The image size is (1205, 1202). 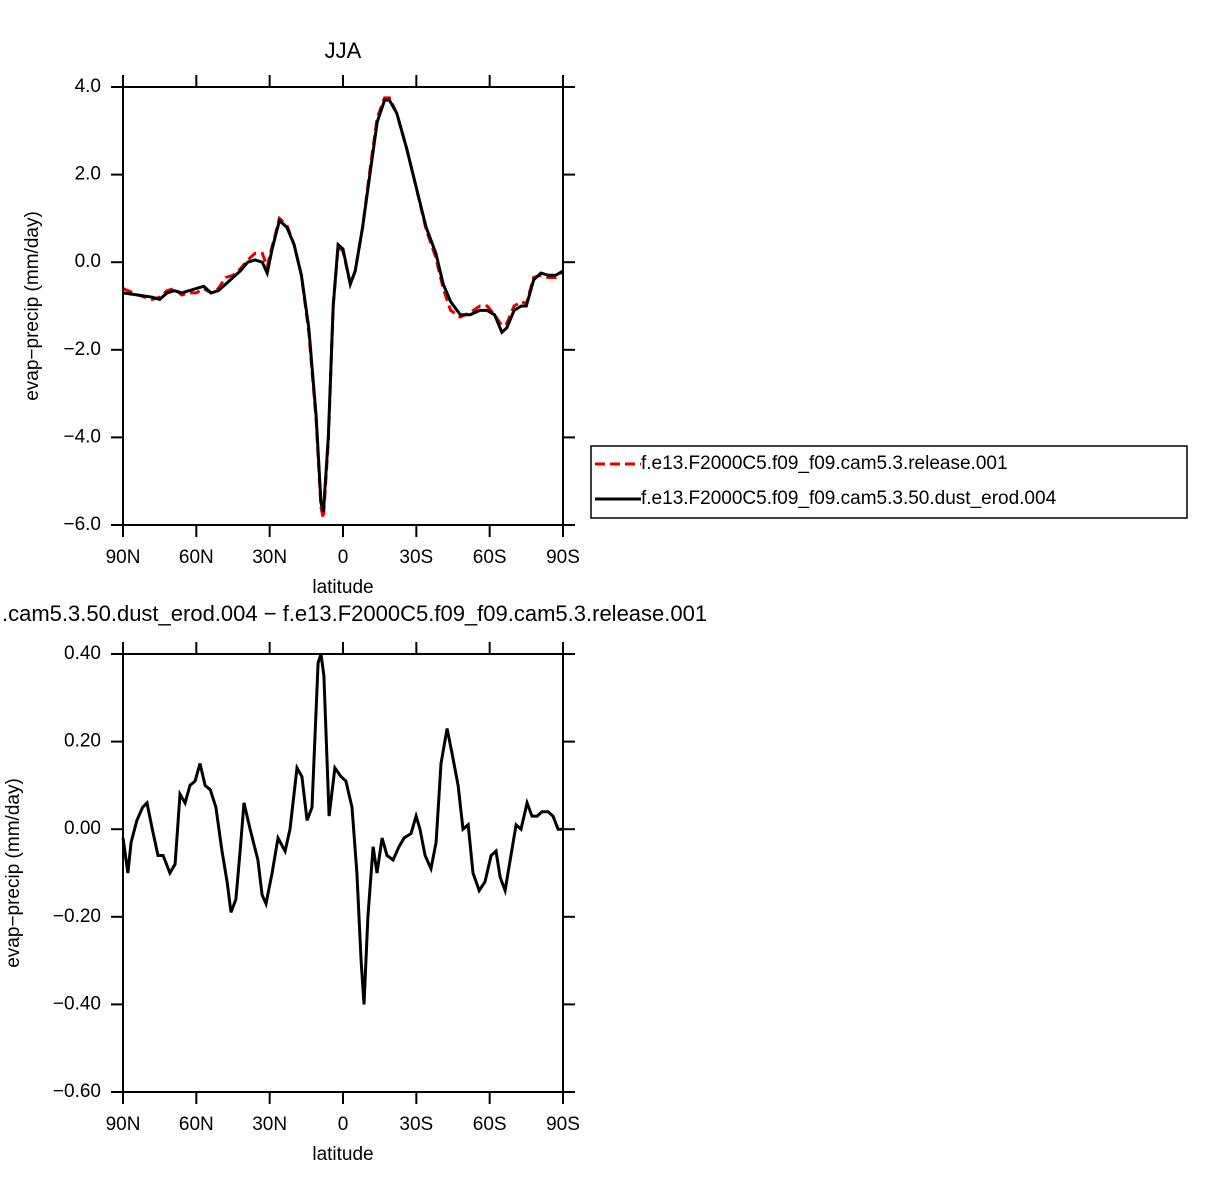 What do you see at coordinates (88, 261) in the screenshot?
I see `y-tick-label: 0.0` at bounding box center [88, 261].